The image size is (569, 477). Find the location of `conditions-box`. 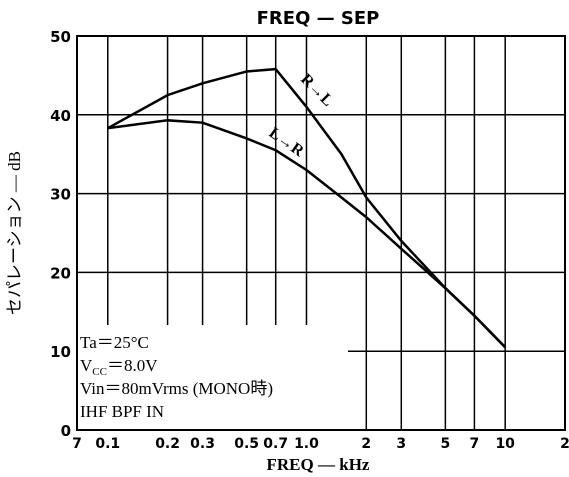

conditions-box is located at coordinates (213, 377).